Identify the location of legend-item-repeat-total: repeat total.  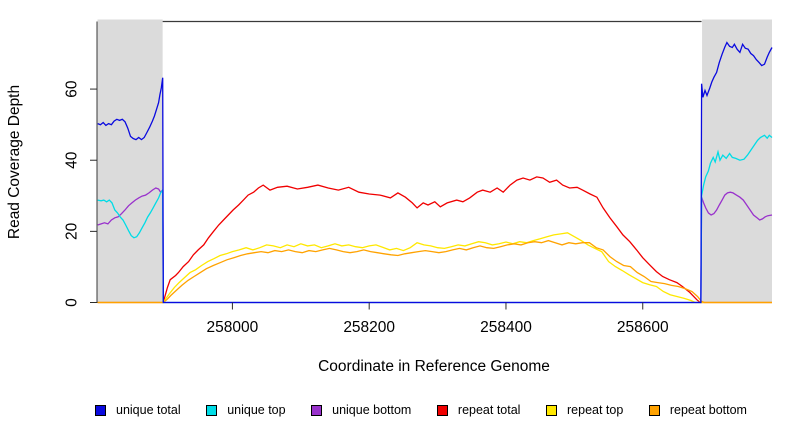
(478, 410).